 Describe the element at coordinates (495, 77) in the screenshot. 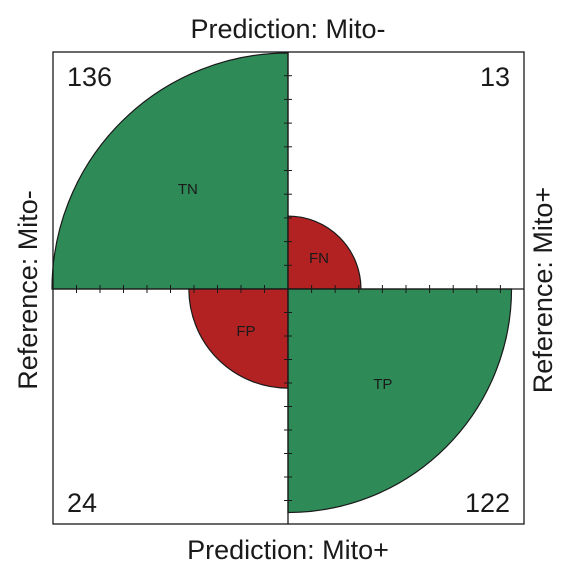

I see `count-fn: 13` at that location.